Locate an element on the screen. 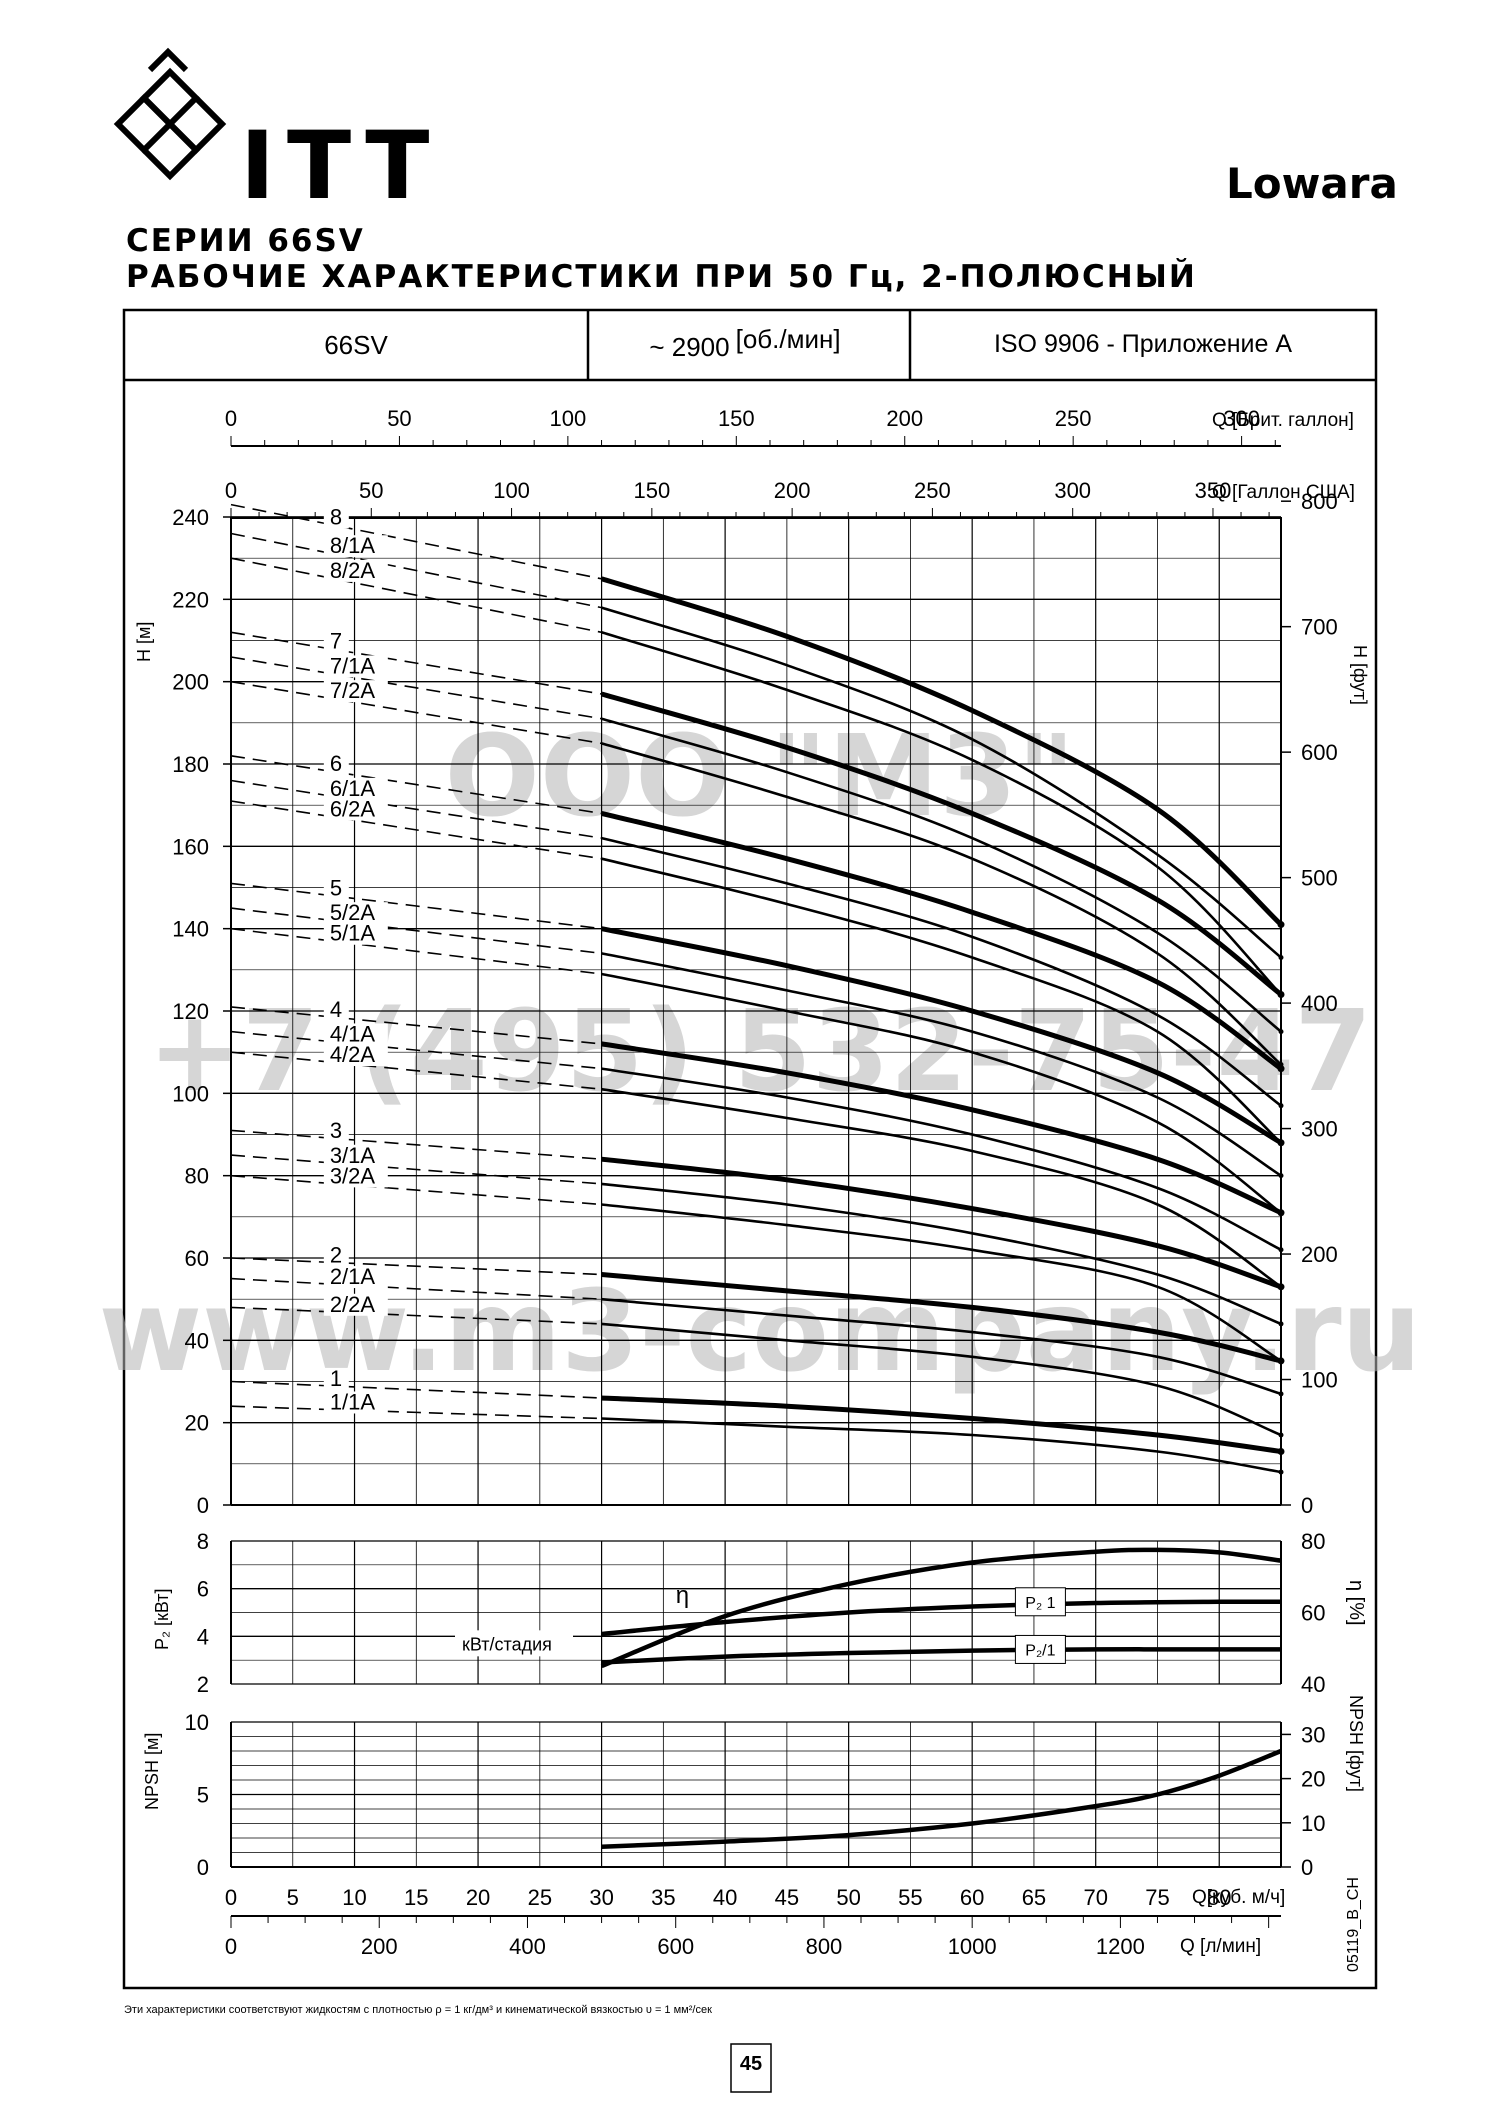 The height and width of the screenshot is (2121, 1500). stage-label-5: 5 is located at coordinates (336, 887).